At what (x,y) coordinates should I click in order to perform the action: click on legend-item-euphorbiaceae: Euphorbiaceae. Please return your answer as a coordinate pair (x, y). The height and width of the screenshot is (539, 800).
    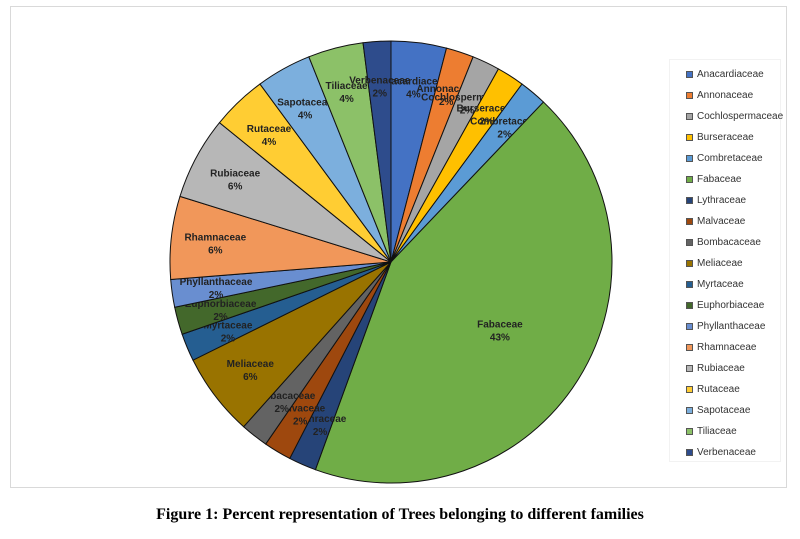
    Looking at the image, I should click on (733, 305).